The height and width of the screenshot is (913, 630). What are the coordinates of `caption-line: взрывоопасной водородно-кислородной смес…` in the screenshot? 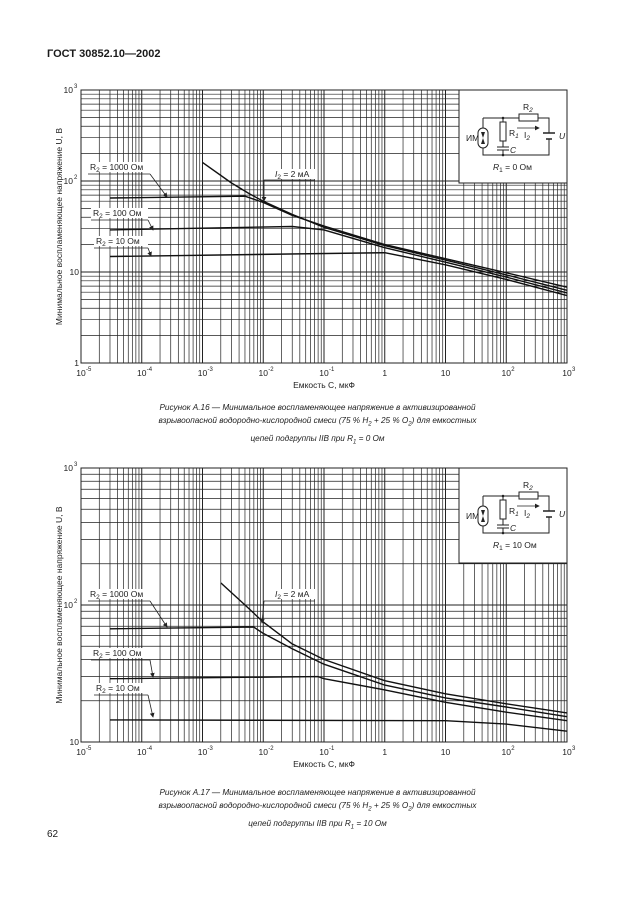 It's located at (317, 807).